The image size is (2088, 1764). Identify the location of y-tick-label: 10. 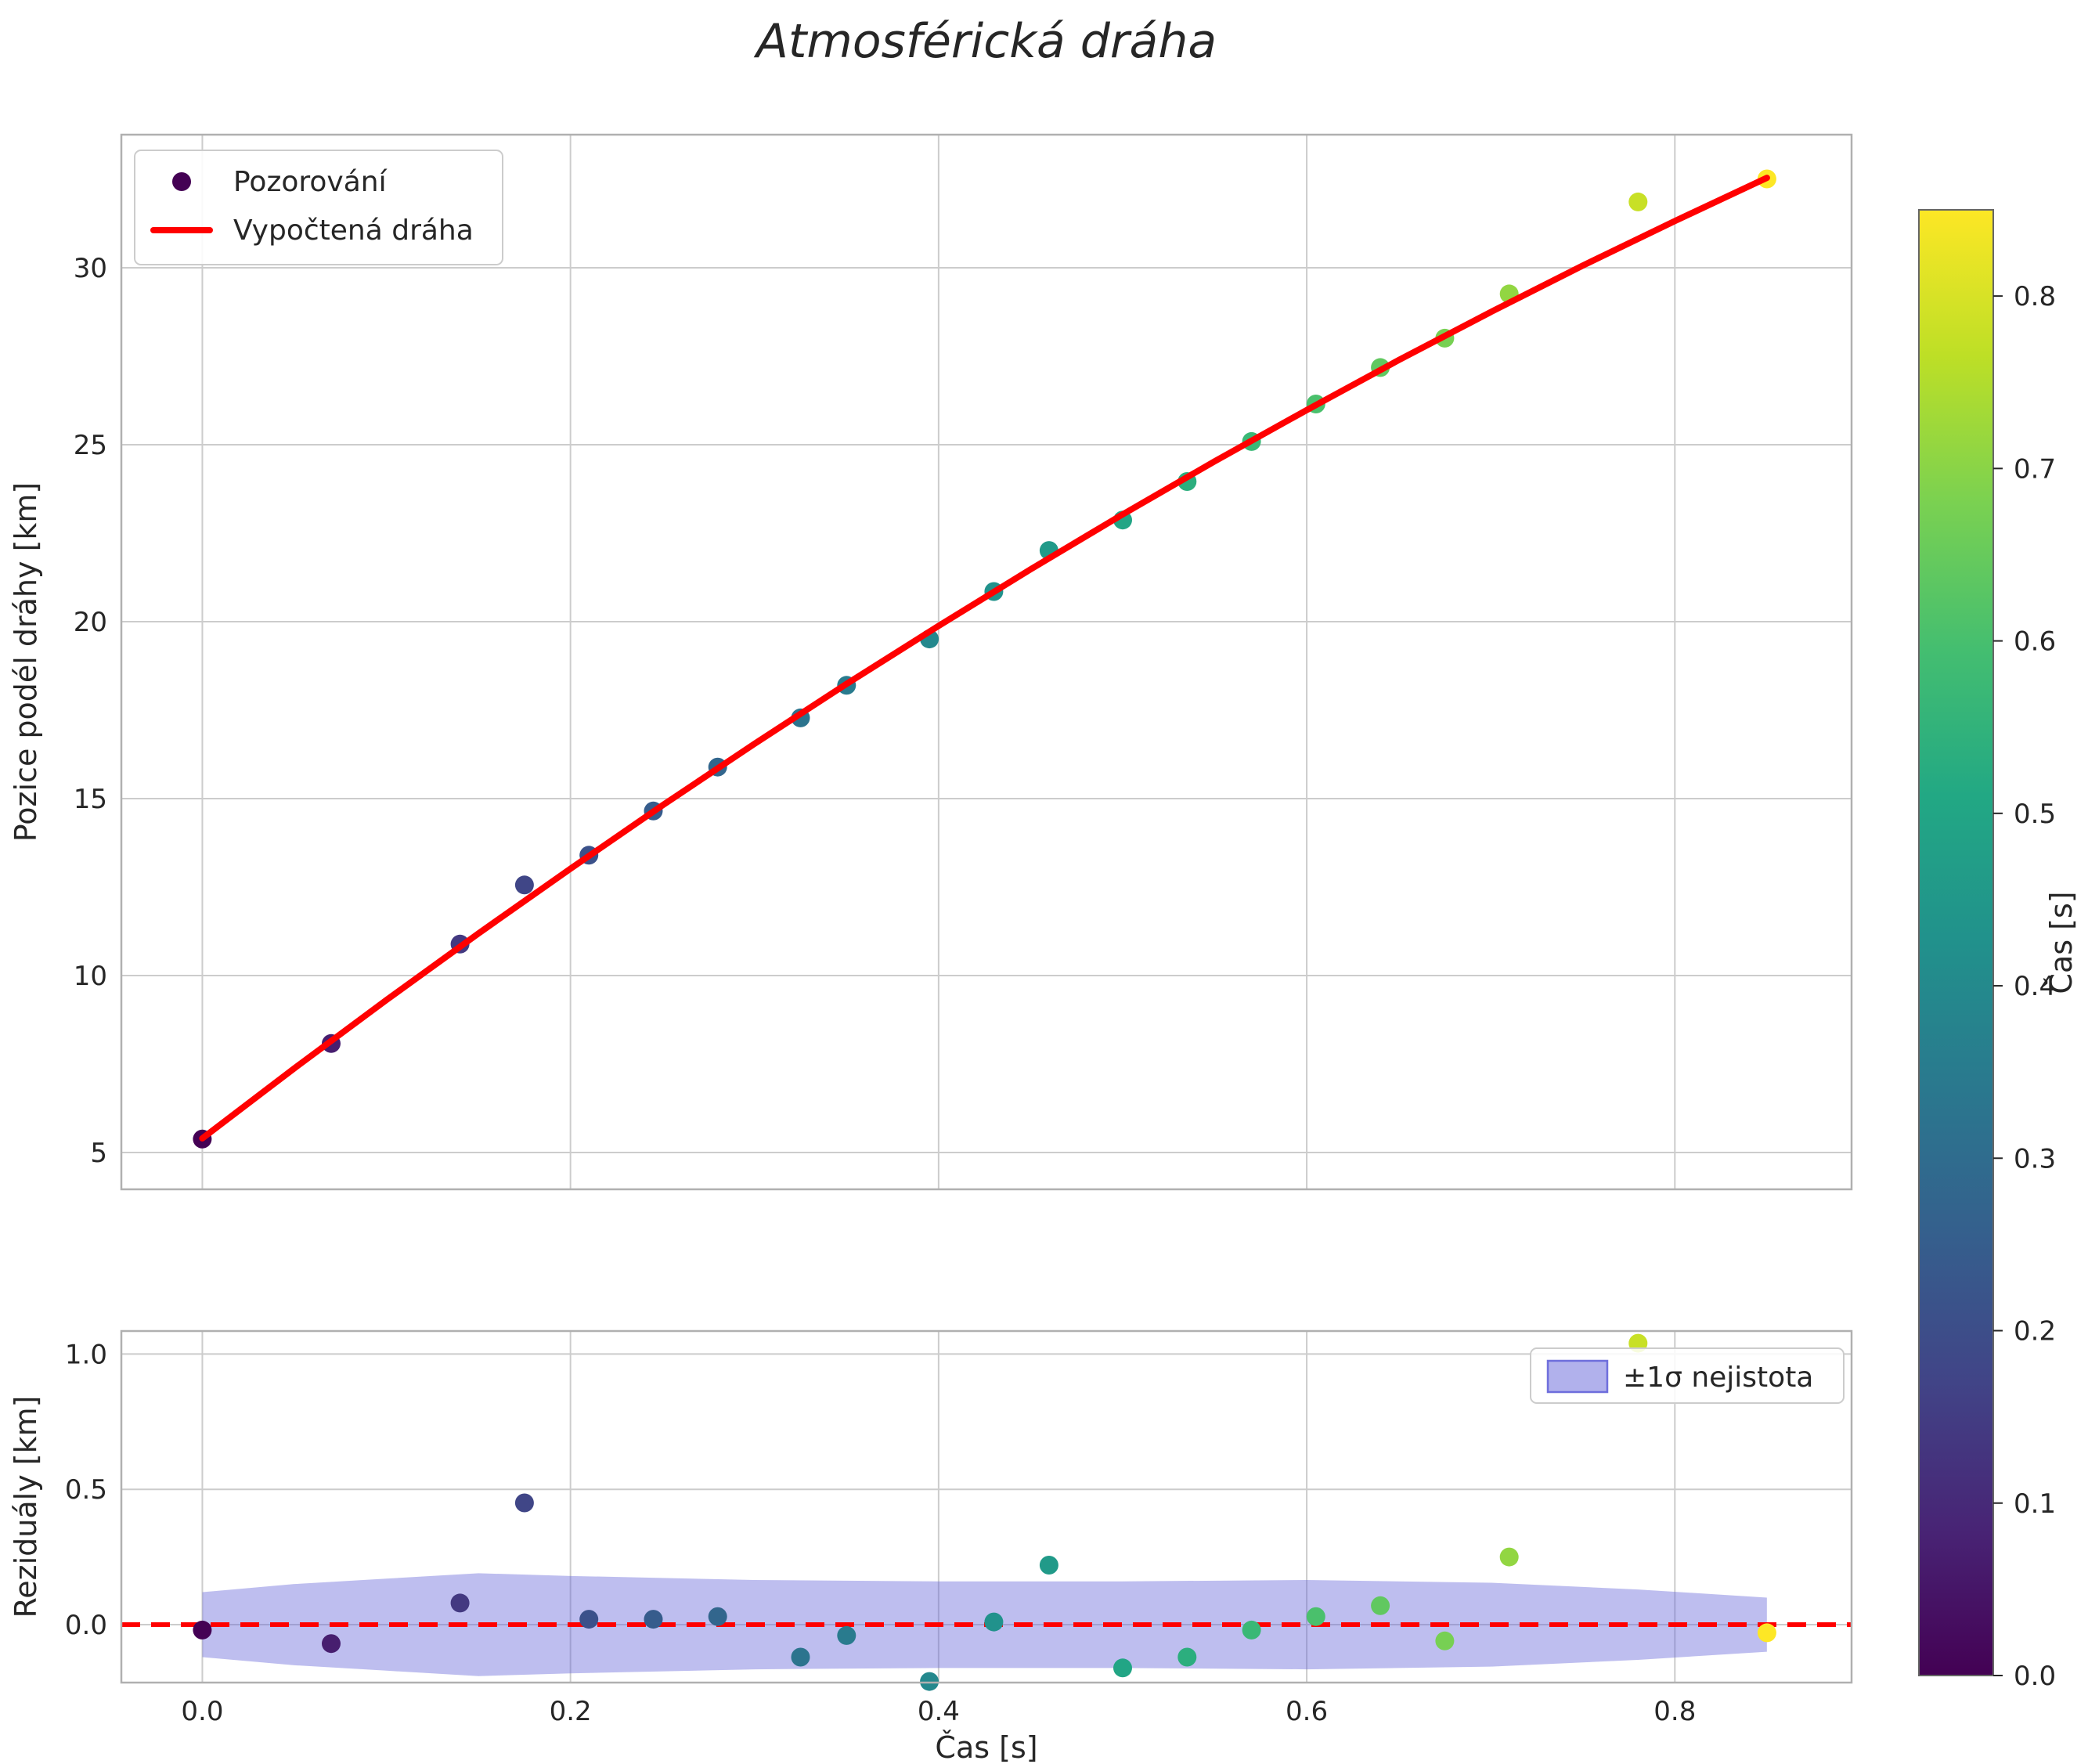
(90, 976).